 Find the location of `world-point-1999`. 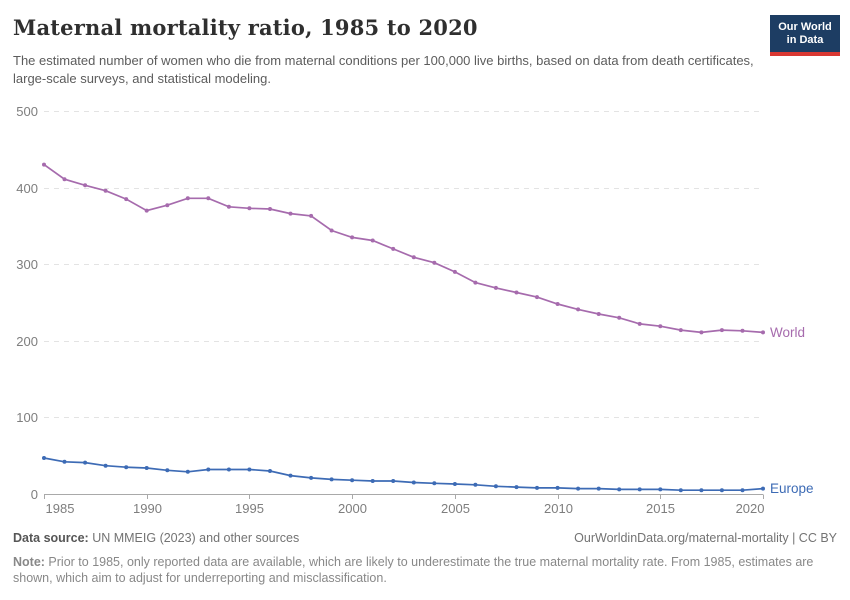

world-point-1999 is located at coordinates (331, 230).